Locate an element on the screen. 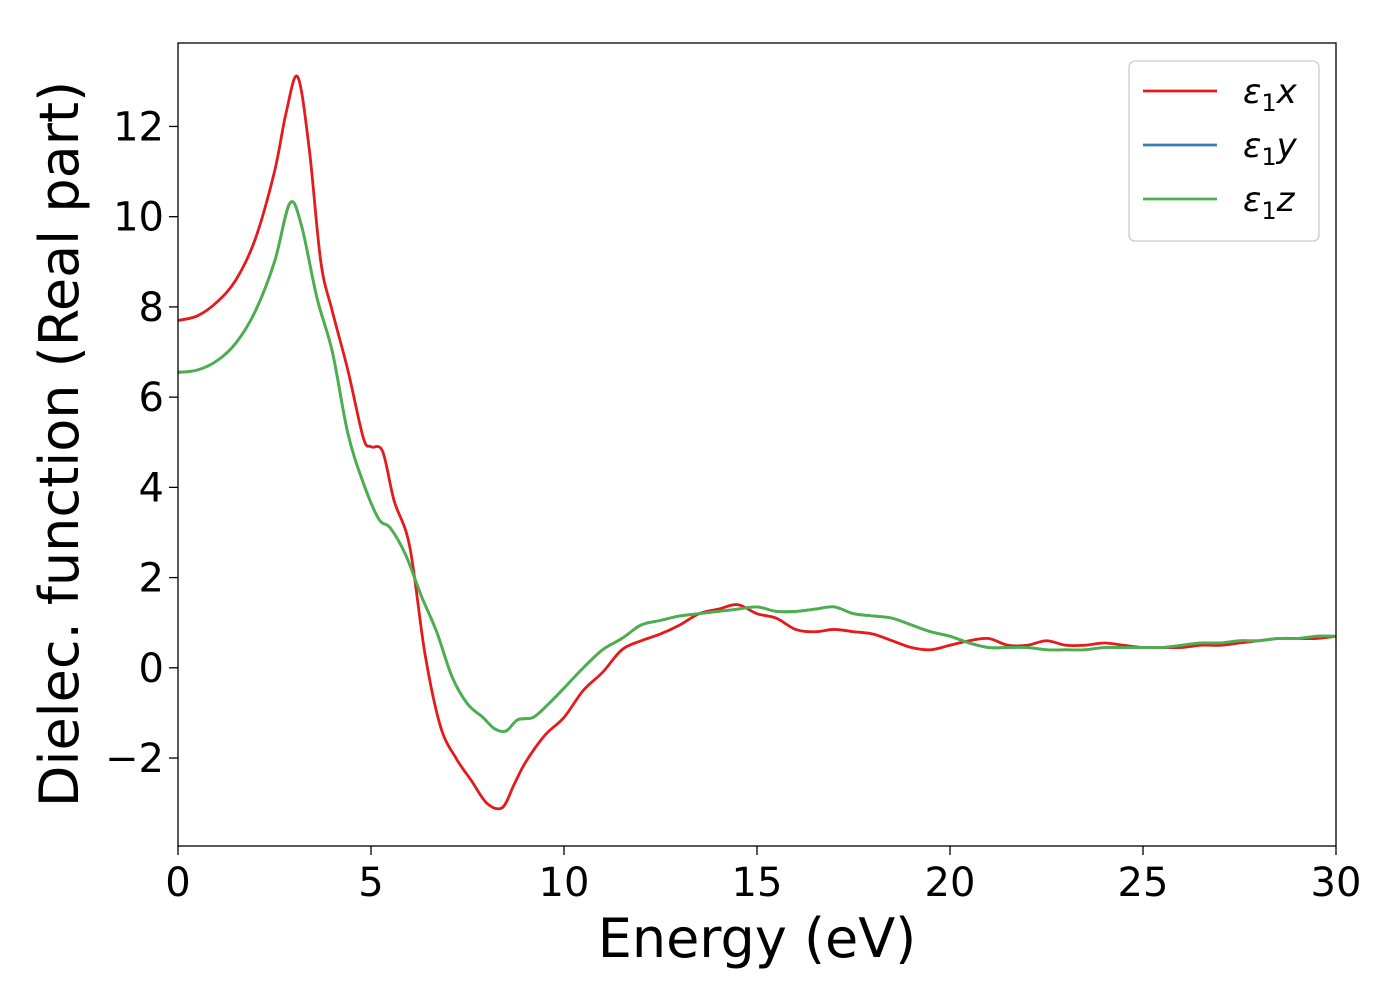 The image size is (1400, 1000). x-tick-label: 10 is located at coordinates (564, 883).